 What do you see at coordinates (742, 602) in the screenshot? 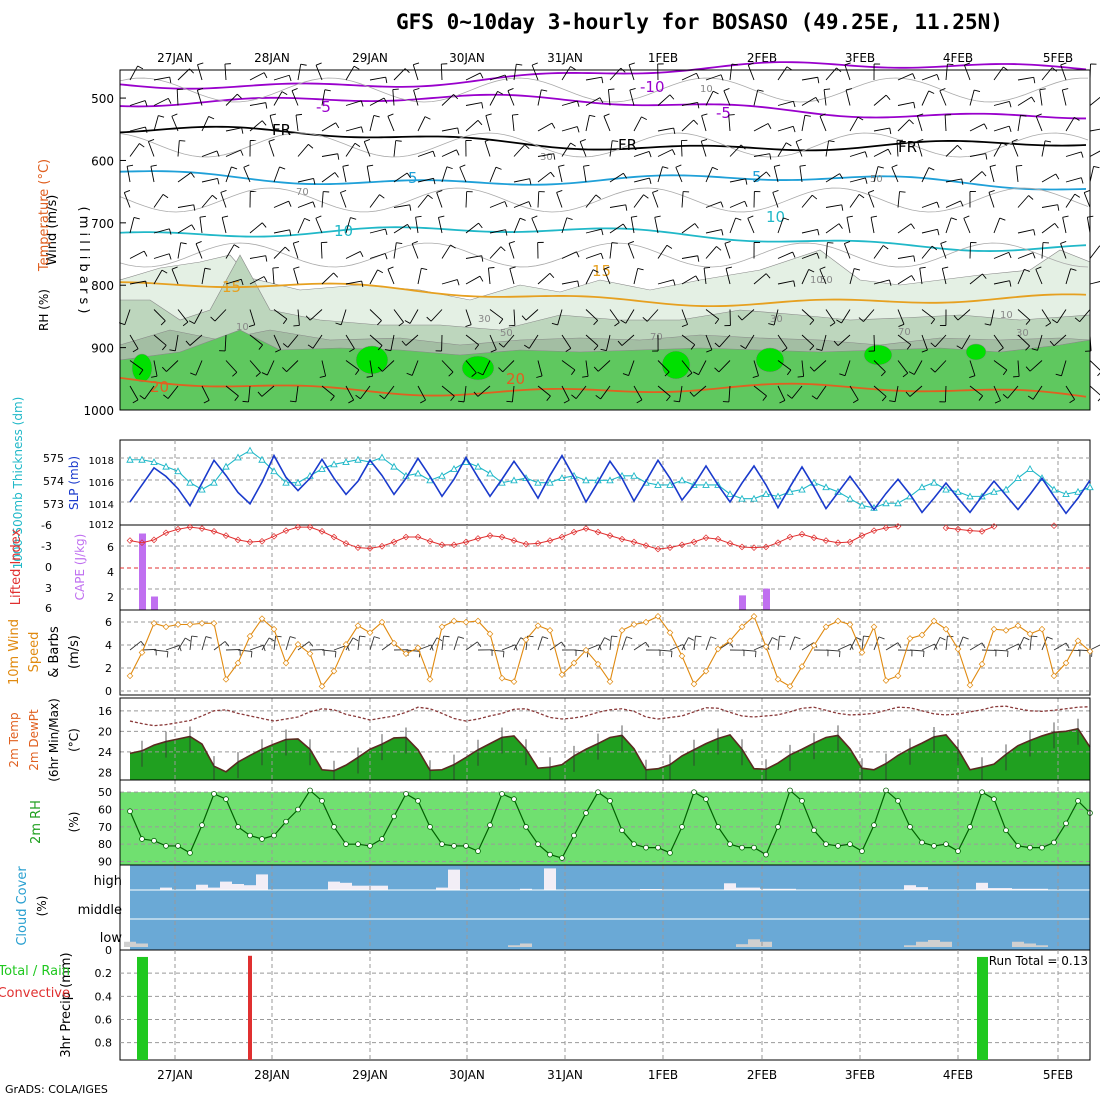
I see `cape-bar` at bounding box center [742, 602].